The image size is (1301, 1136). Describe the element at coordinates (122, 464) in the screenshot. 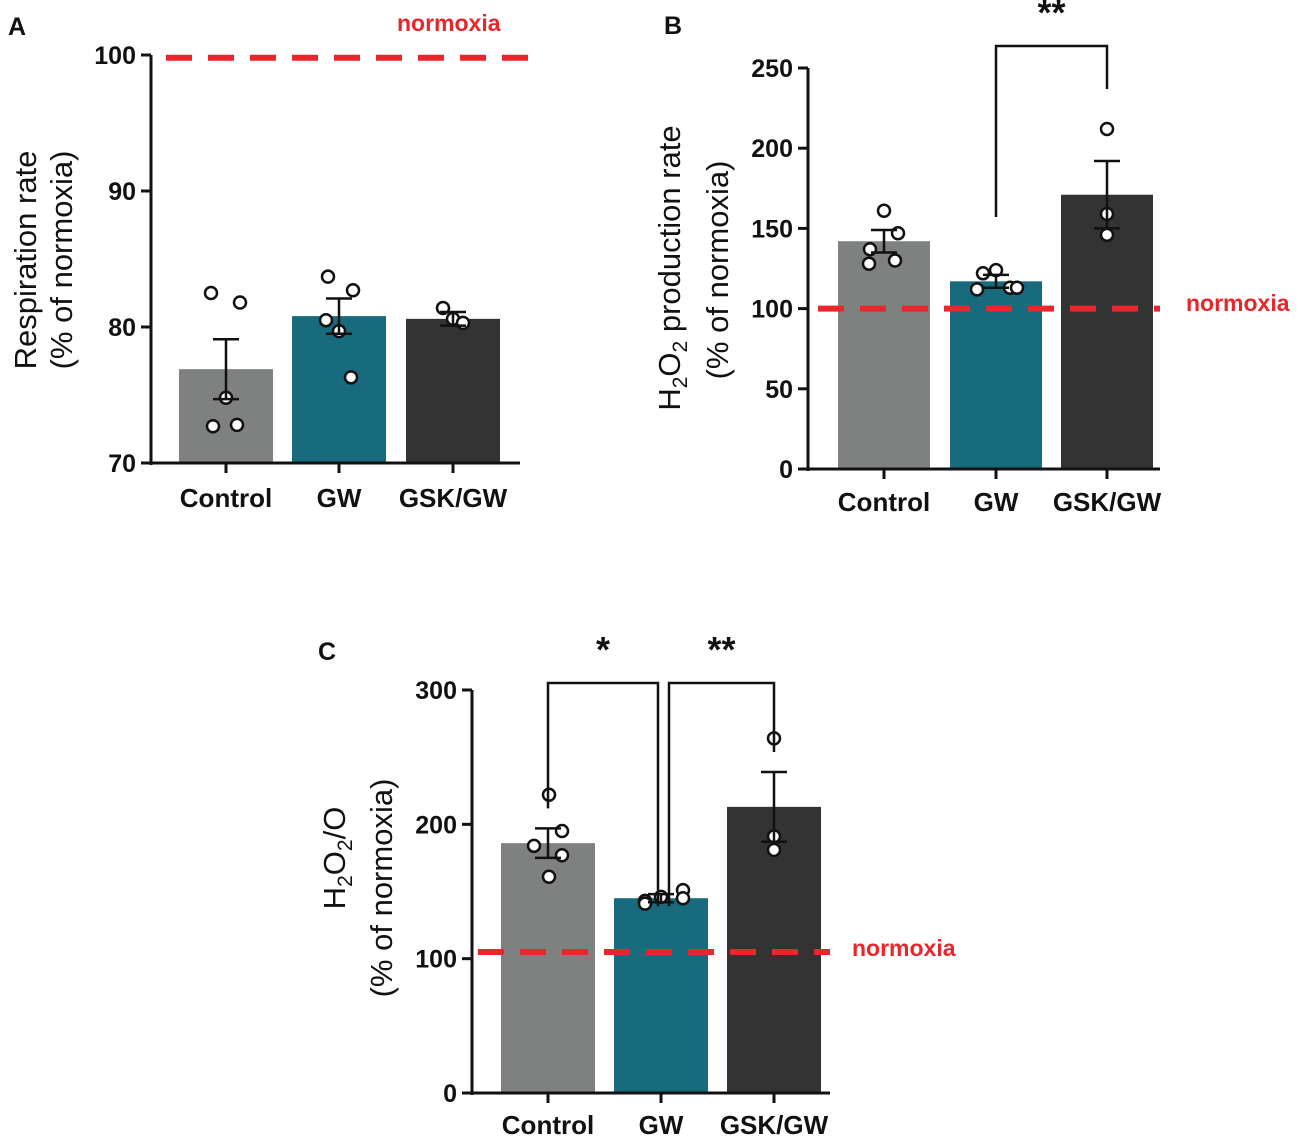

I see `y-tick-label: 70` at that location.